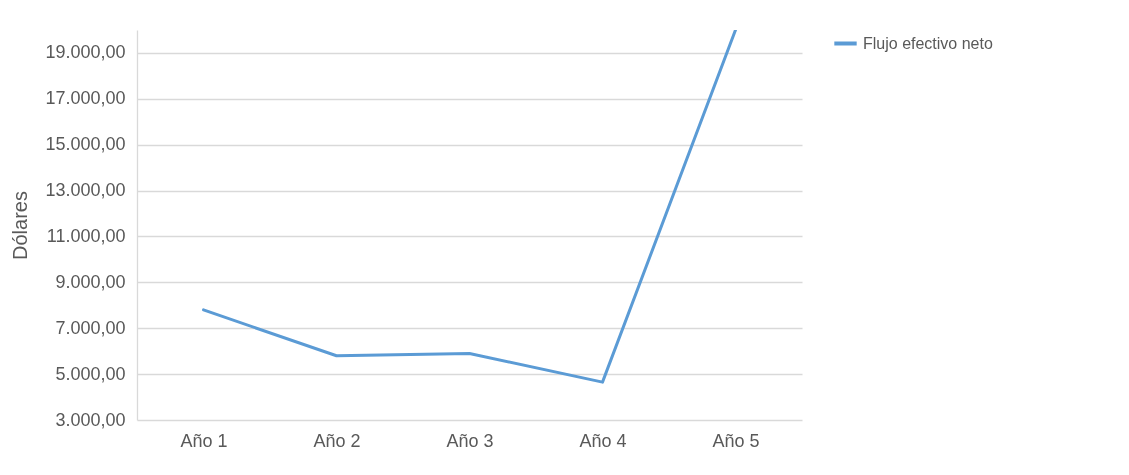  What do you see at coordinates (85, 52) in the screenshot?
I see `y-tick-label: 19.000,00` at bounding box center [85, 52].